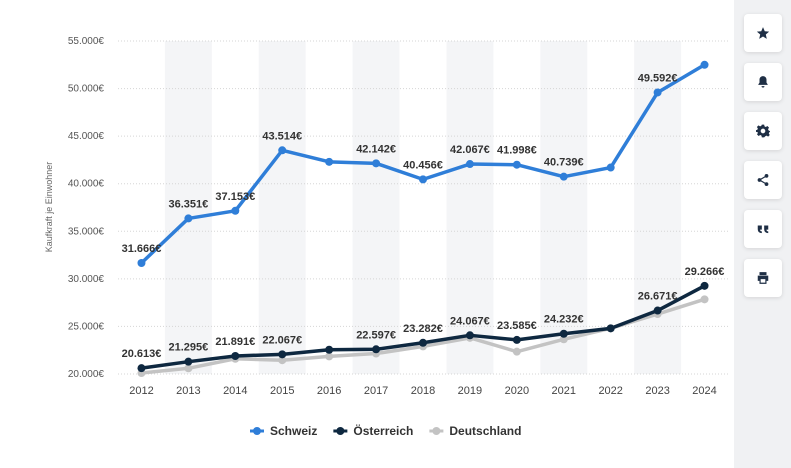  What do you see at coordinates (564, 320) in the screenshot?
I see `data-label: 24.232€` at bounding box center [564, 320].